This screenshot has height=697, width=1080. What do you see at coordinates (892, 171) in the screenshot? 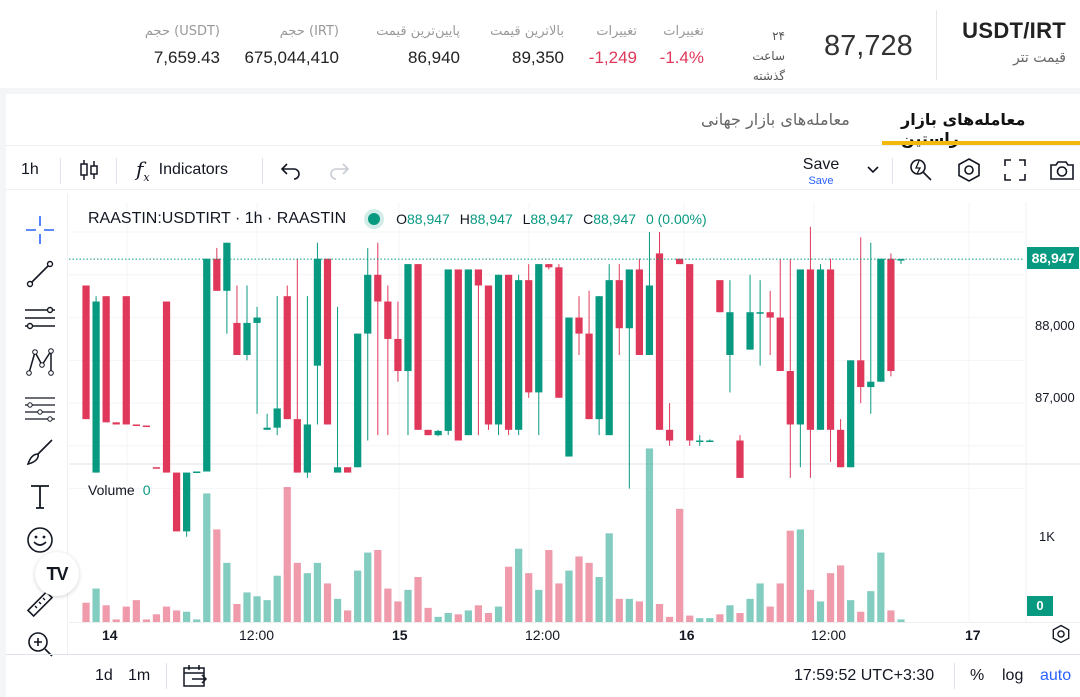
I see `toolbar-divider` at bounding box center [892, 171].